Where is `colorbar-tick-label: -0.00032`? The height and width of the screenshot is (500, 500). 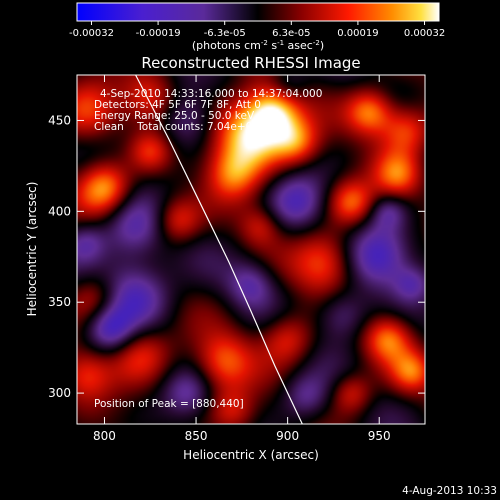 colorbar-tick-label: -0.00032 is located at coordinates (91, 33).